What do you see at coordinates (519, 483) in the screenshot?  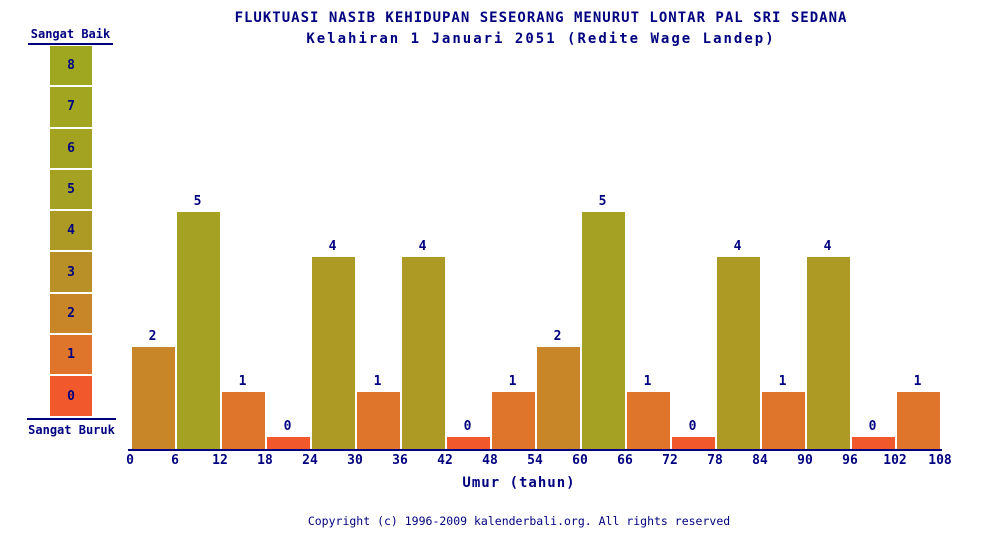 I see `x-axis-title: Umur (tahun)` at bounding box center [519, 483].